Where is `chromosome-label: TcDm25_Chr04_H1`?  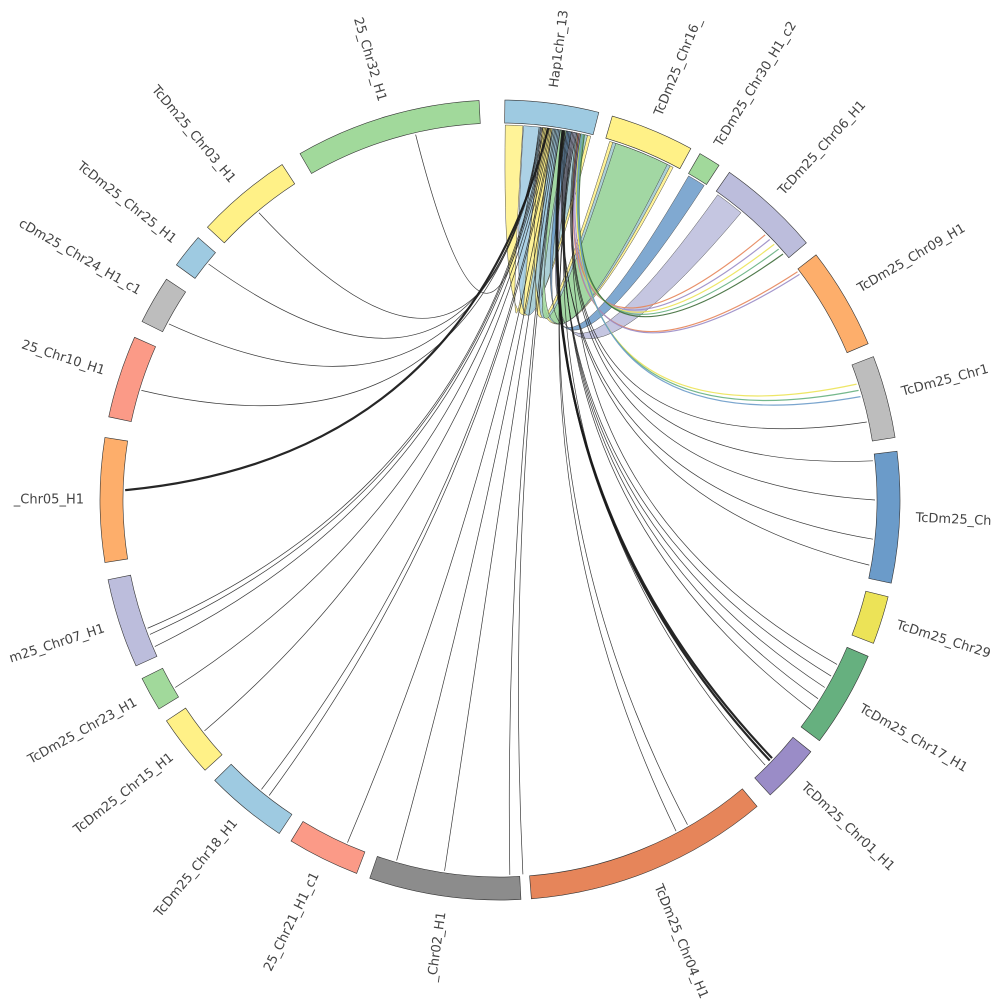 chromosome-label: TcDm25_Chr04_H1 is located at coordinates (680, 940).